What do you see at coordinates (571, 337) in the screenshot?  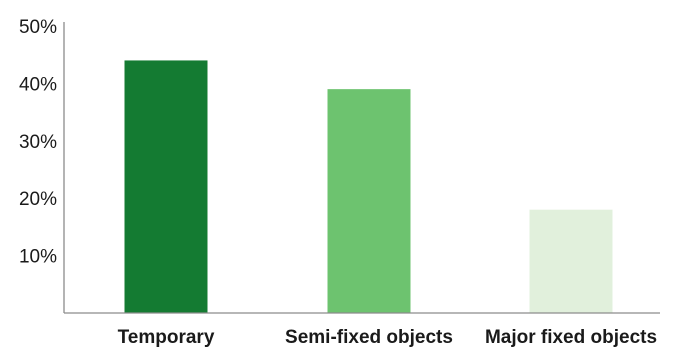 I see `x-category-label: Major fixed objects` at bounding box center [571, 337].